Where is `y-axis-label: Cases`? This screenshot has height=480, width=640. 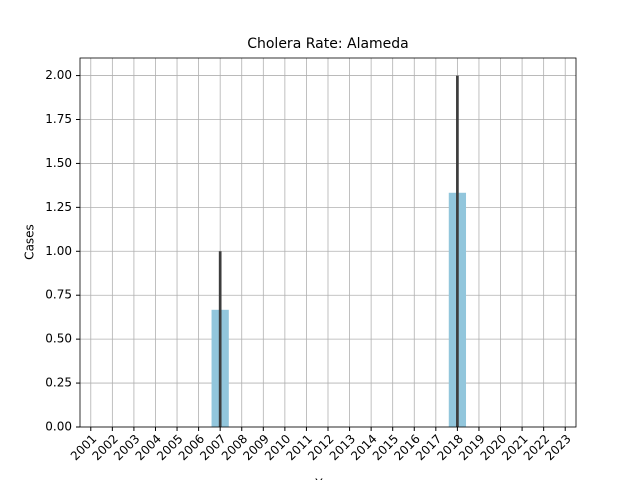 y-axis-label: Cases is located at coordinates (30, 242).